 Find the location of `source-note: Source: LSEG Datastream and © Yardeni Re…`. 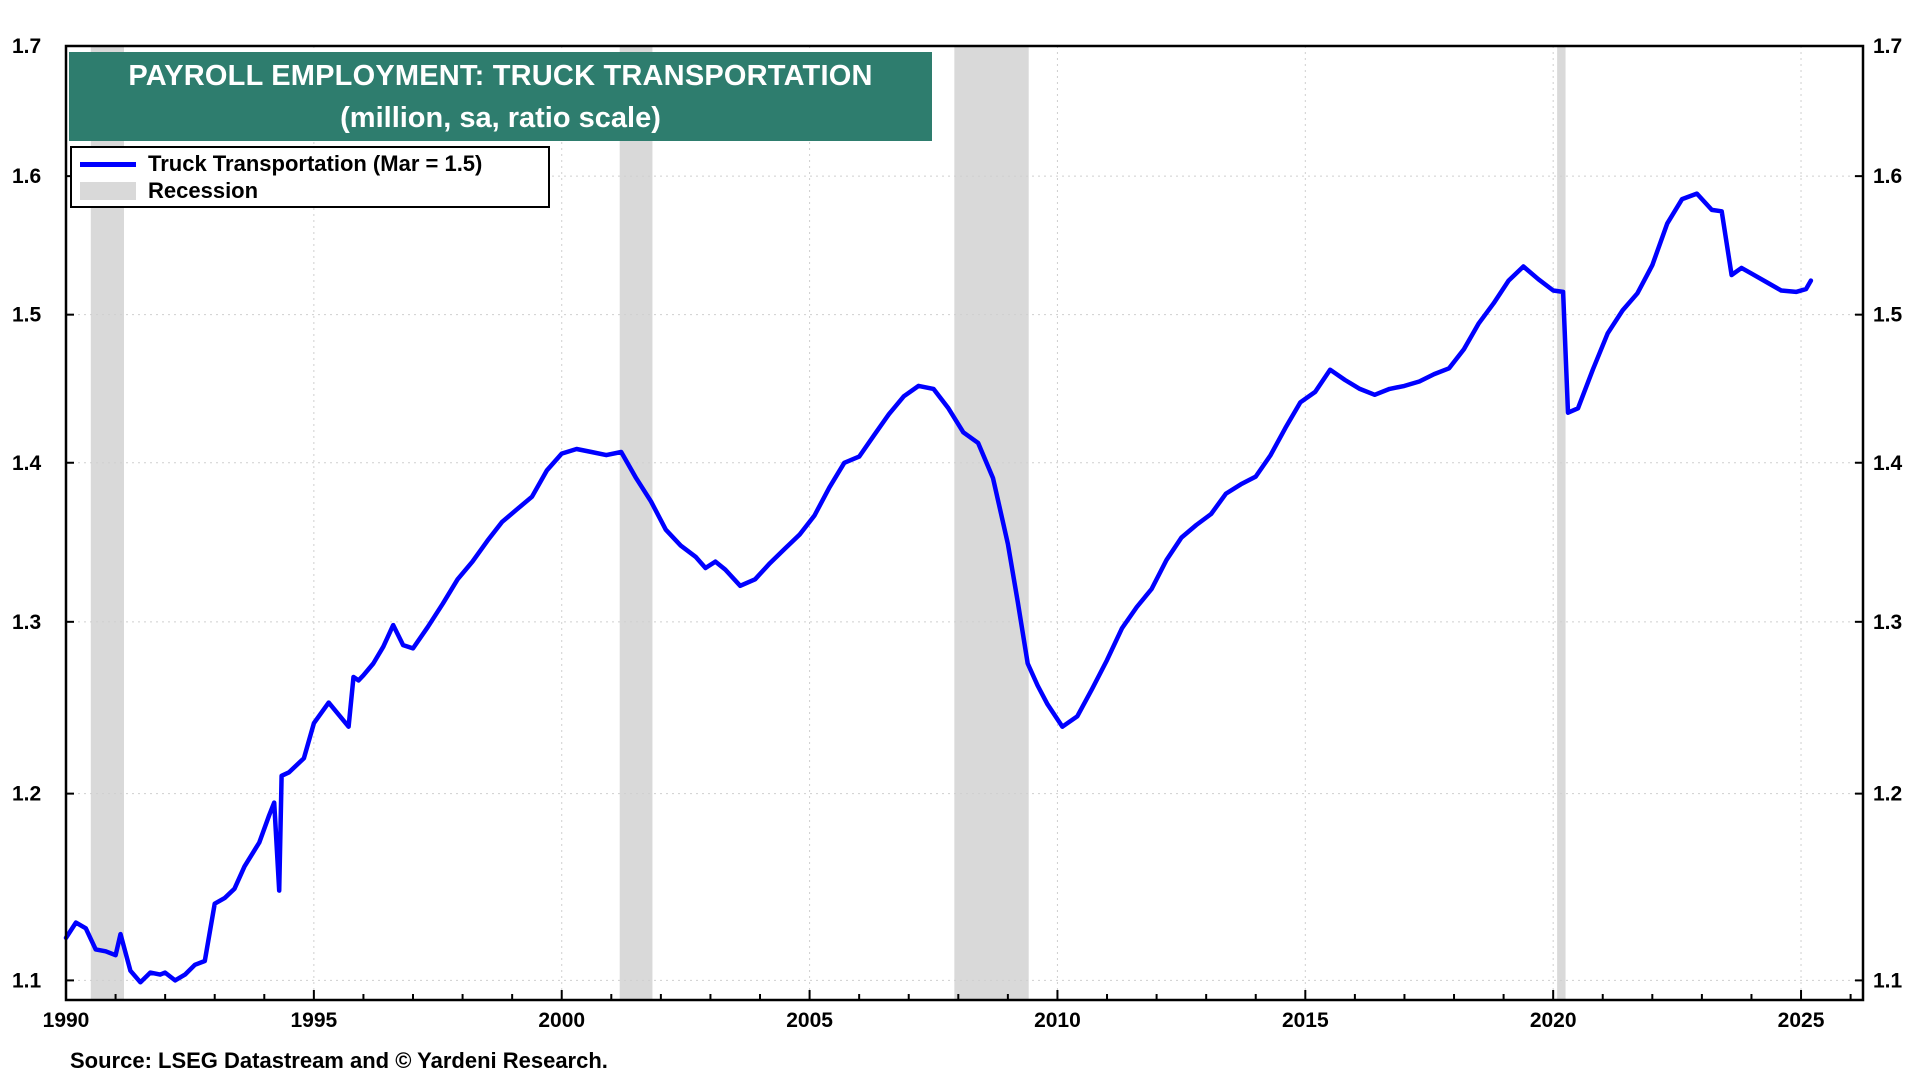

source-note: Source: LSEG Datastream and © Yardeni Re… is located at coordinates (339, 1060).